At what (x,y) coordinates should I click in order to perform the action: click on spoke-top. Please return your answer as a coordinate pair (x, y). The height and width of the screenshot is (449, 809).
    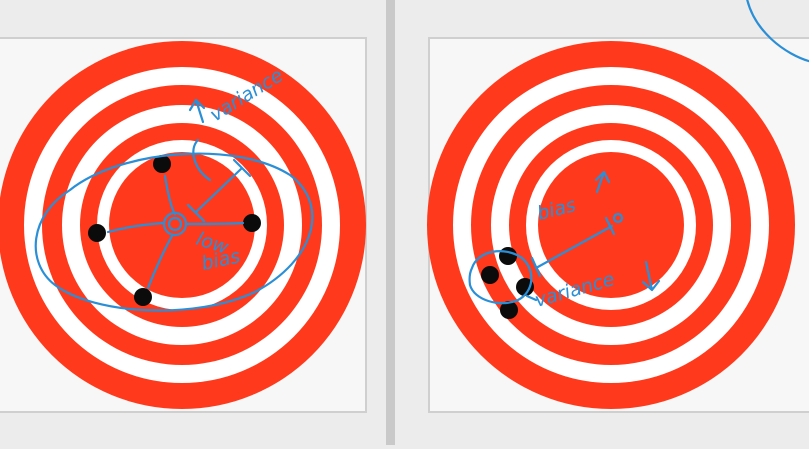
    Looking at the image, I should click on (170, 195).